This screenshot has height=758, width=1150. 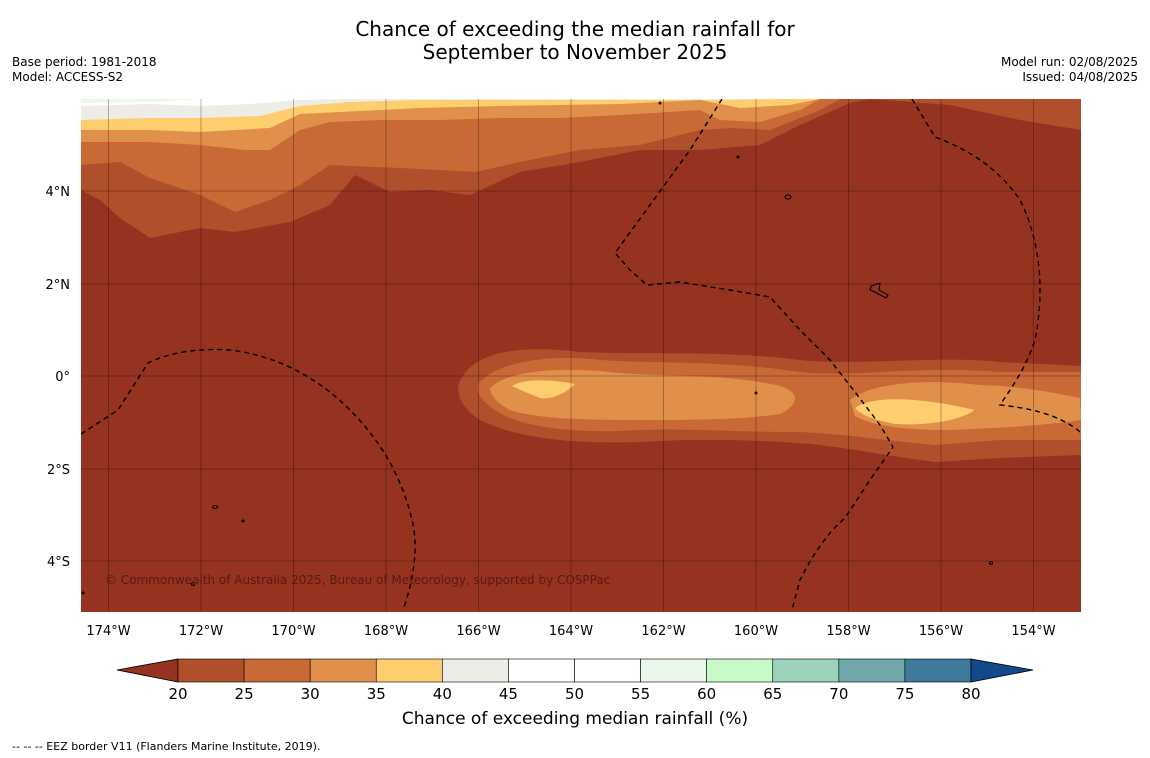 I want to click on lon-label: 154°W, so click(x=1033, y=631).